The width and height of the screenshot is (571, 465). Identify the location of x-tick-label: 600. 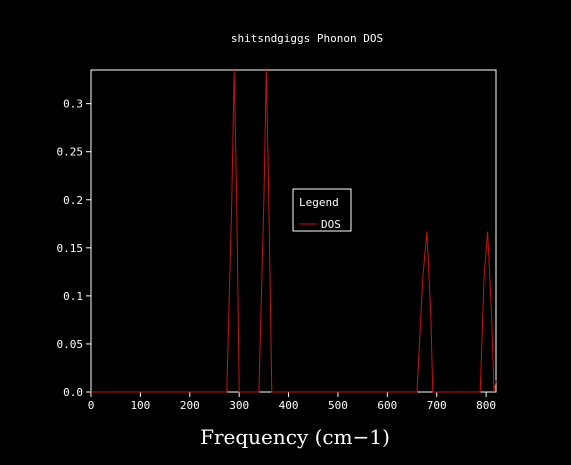
(387, 405).